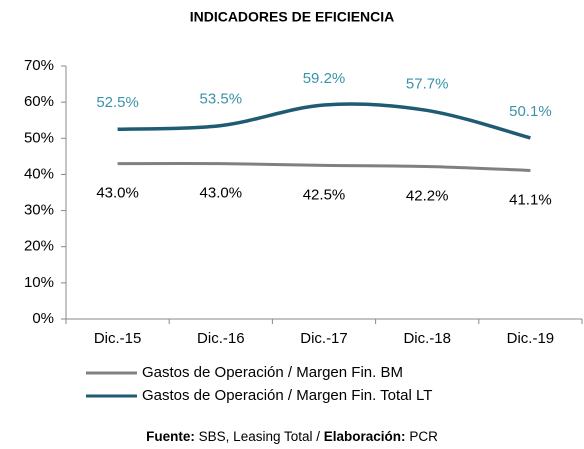 The height and width of the screenshot is (449, 584). What do you see at coordinates (117, 102) in the screenshot?
I see `data-label: 52.5%` at bounding box center [117, 102].